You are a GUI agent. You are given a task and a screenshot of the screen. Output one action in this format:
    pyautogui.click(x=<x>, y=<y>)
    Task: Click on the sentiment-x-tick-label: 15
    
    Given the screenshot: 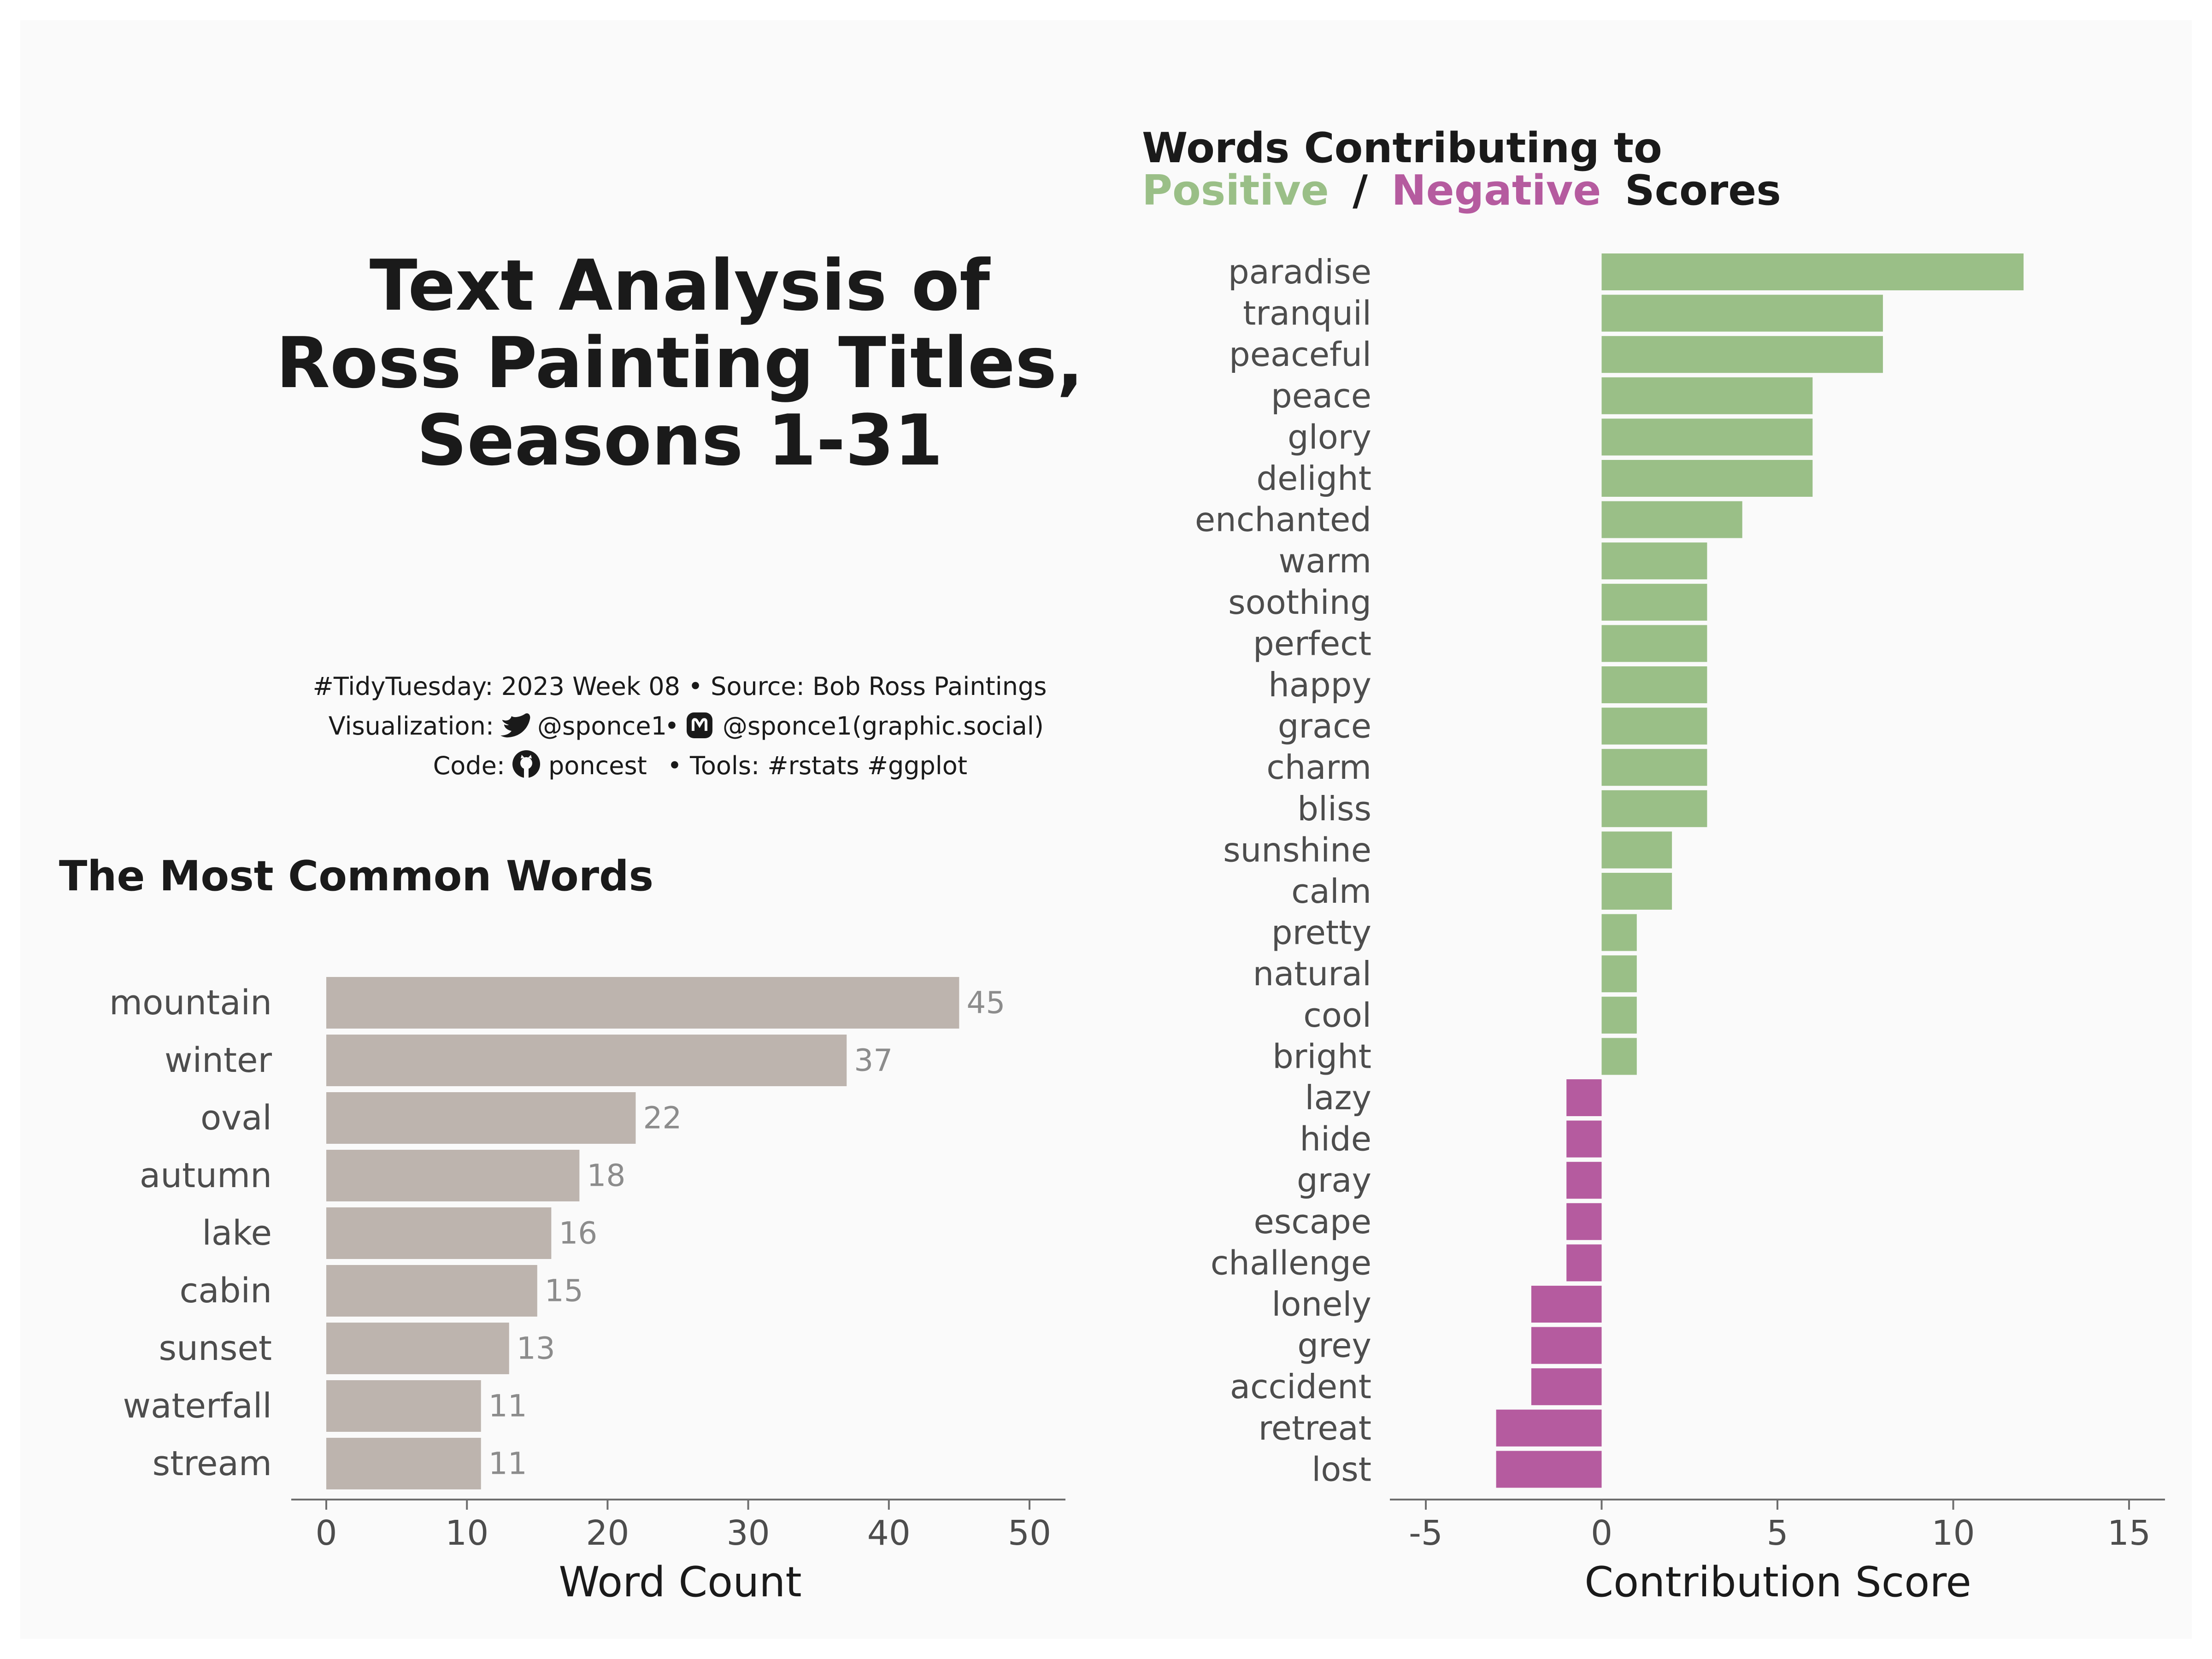 What is the action you would take?
    pyautogui.click(x=2129, y=1533)
    